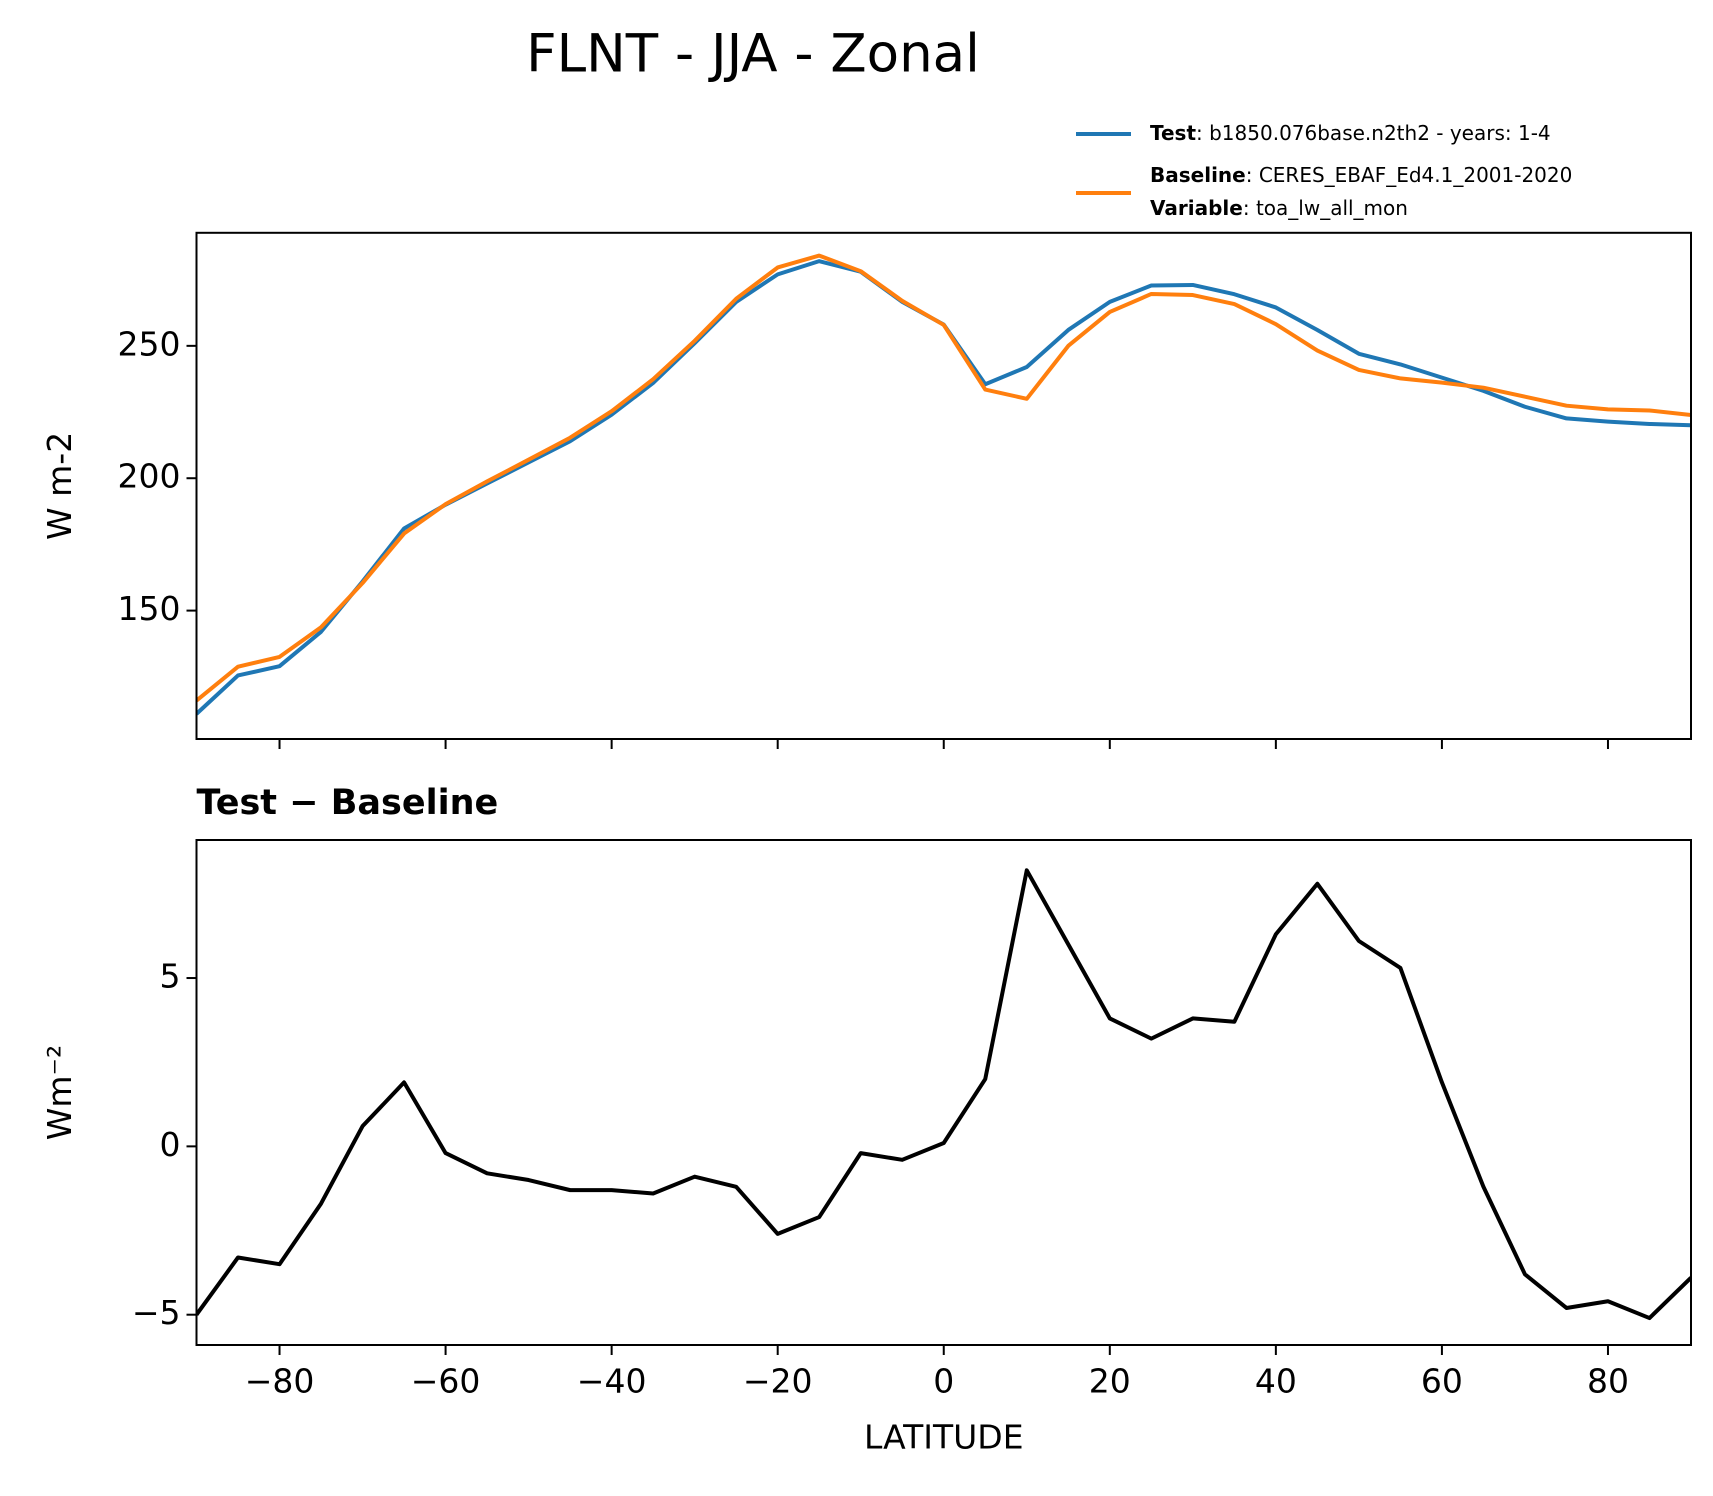  What do you see at coordinates (612, 1381) in the screenshot?
I see `x-tick-label: −40` at bounding box center [612, 1381].